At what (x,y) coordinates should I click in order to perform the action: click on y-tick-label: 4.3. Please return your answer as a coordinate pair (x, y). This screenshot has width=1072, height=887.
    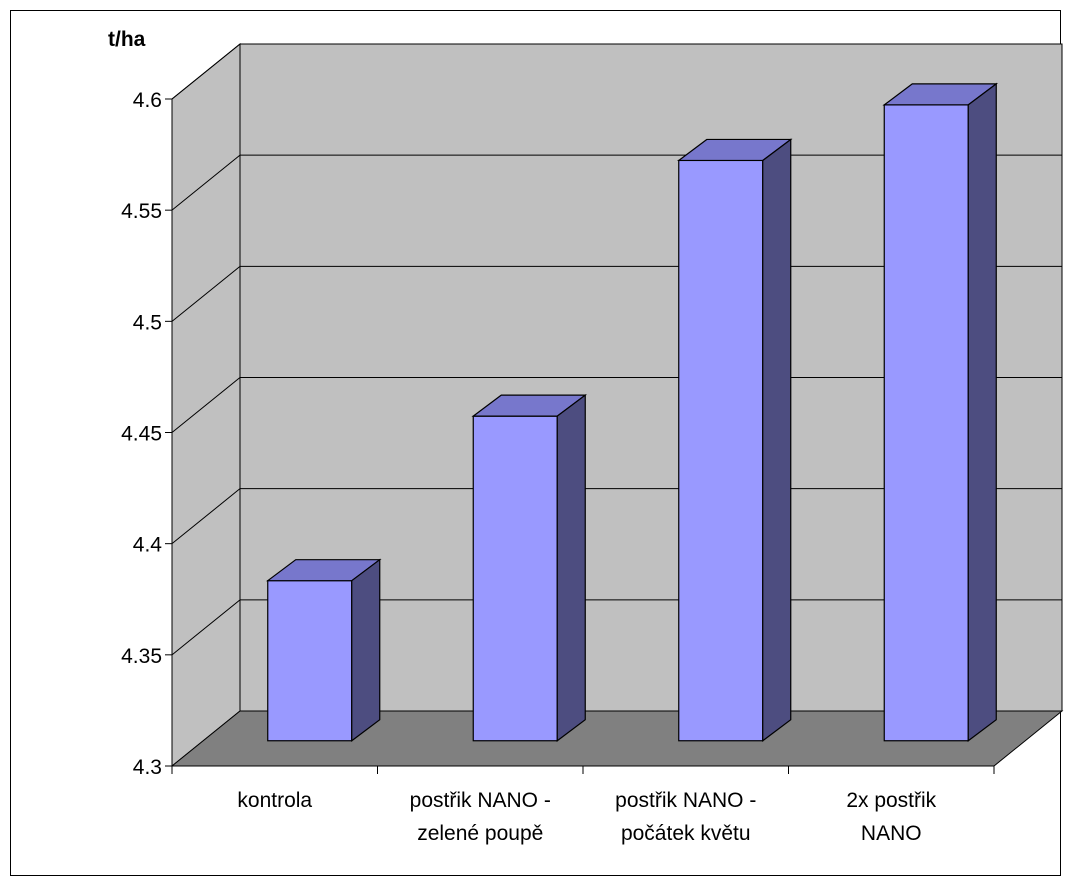
    Looking at the image, I should click on (147, 767).